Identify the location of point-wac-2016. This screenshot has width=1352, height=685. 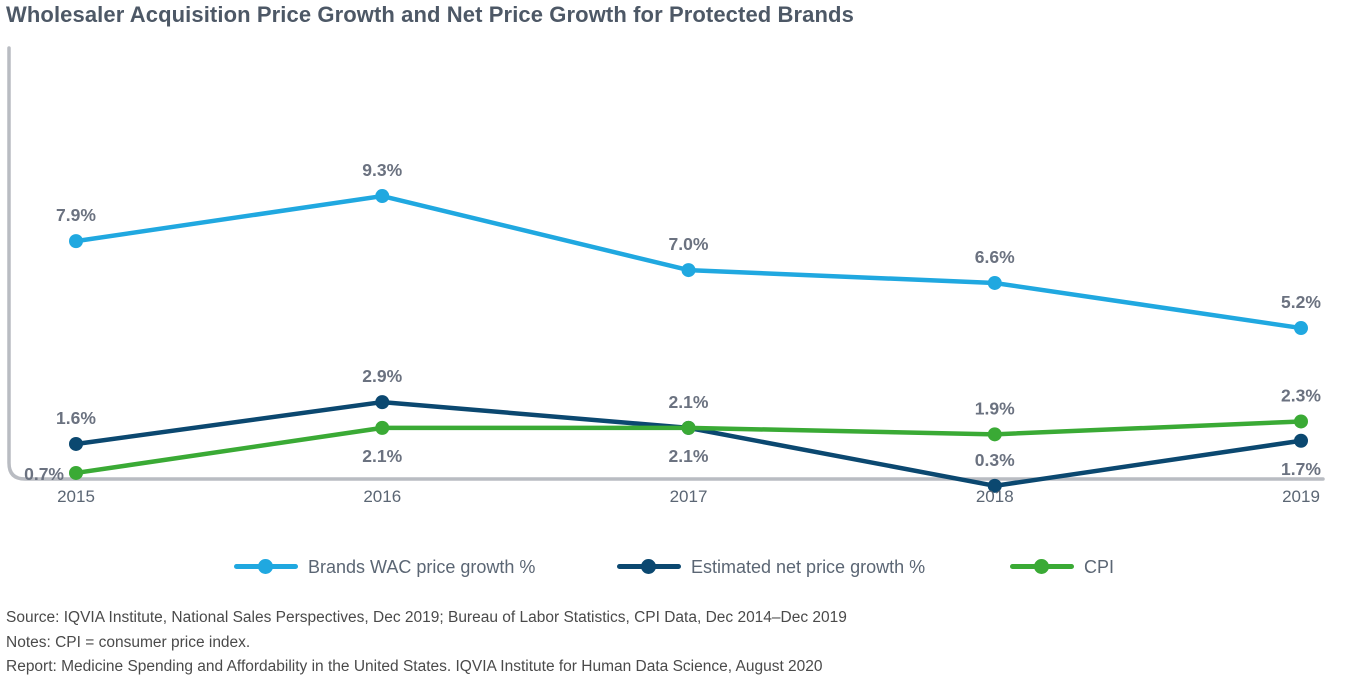
(382, 196).